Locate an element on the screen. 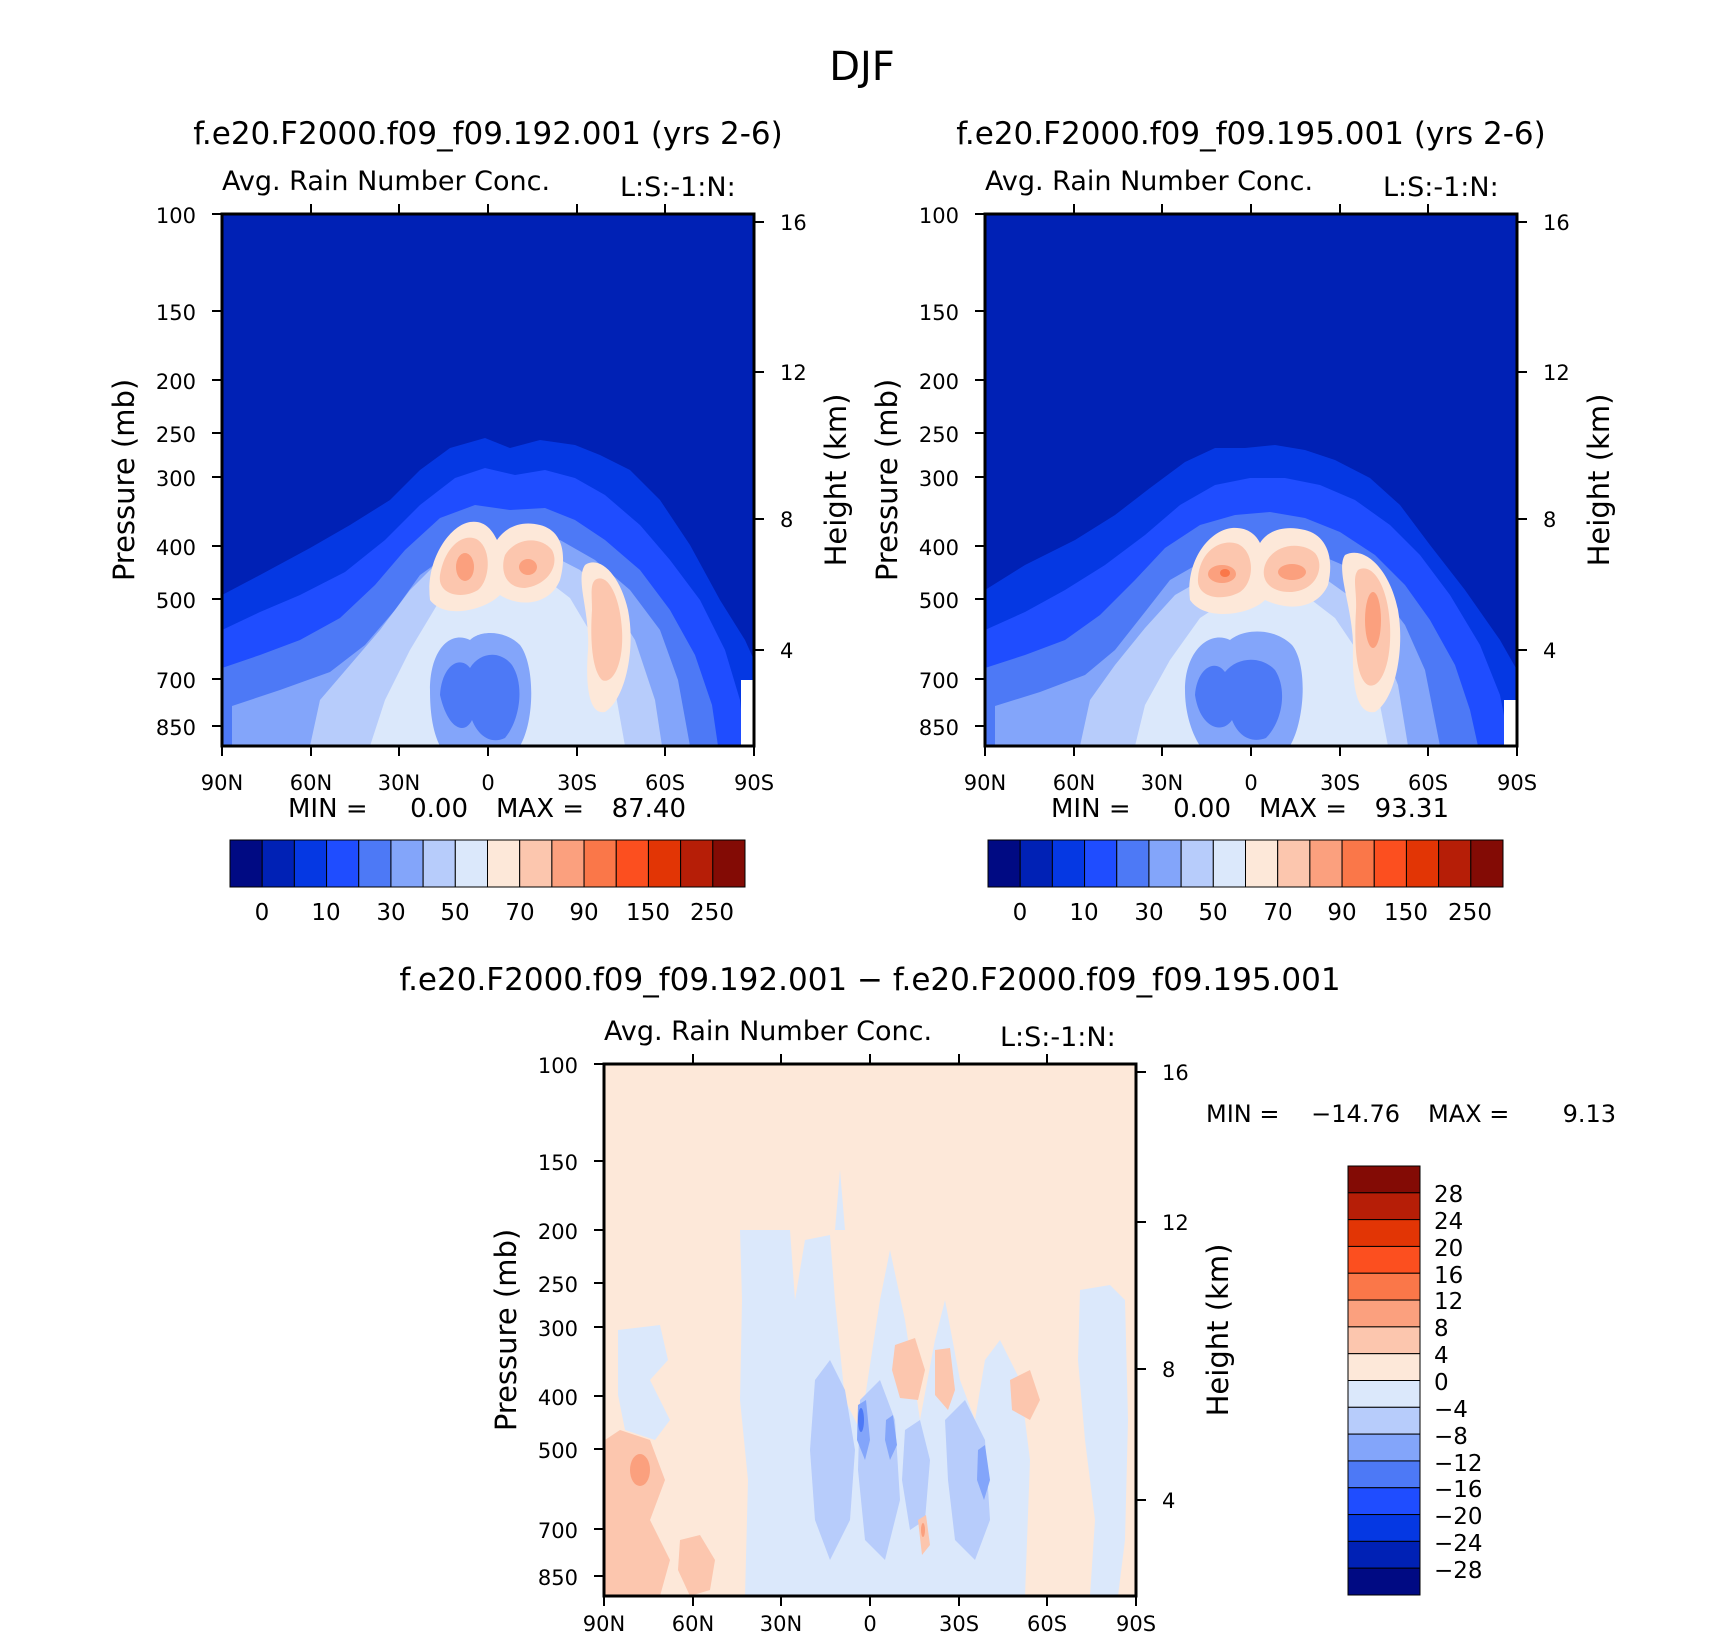 The height and width of the screenshot is (1633, 1710). panel-2-xtick-30N: 30N is located at coordinates (1162, 783).